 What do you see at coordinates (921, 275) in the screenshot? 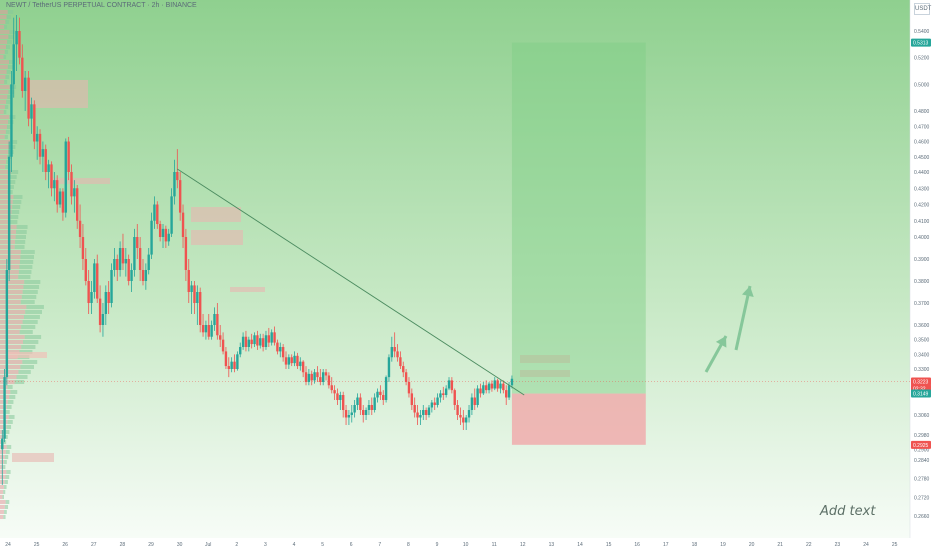
I see `price-axis` at bounding box center [921, 275].